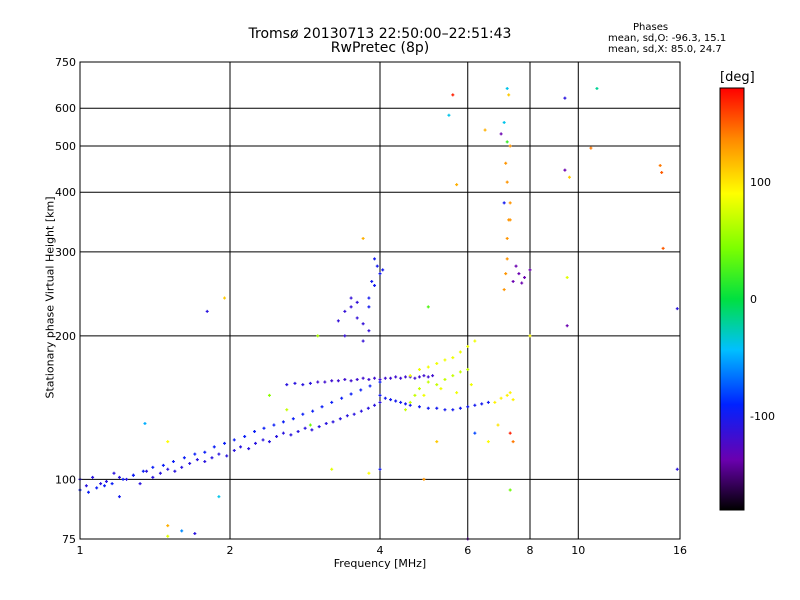 Image resolution: width=800 pixels, height=600 pixels. I want to click on y-tick-label: 400, so click(65, 192).